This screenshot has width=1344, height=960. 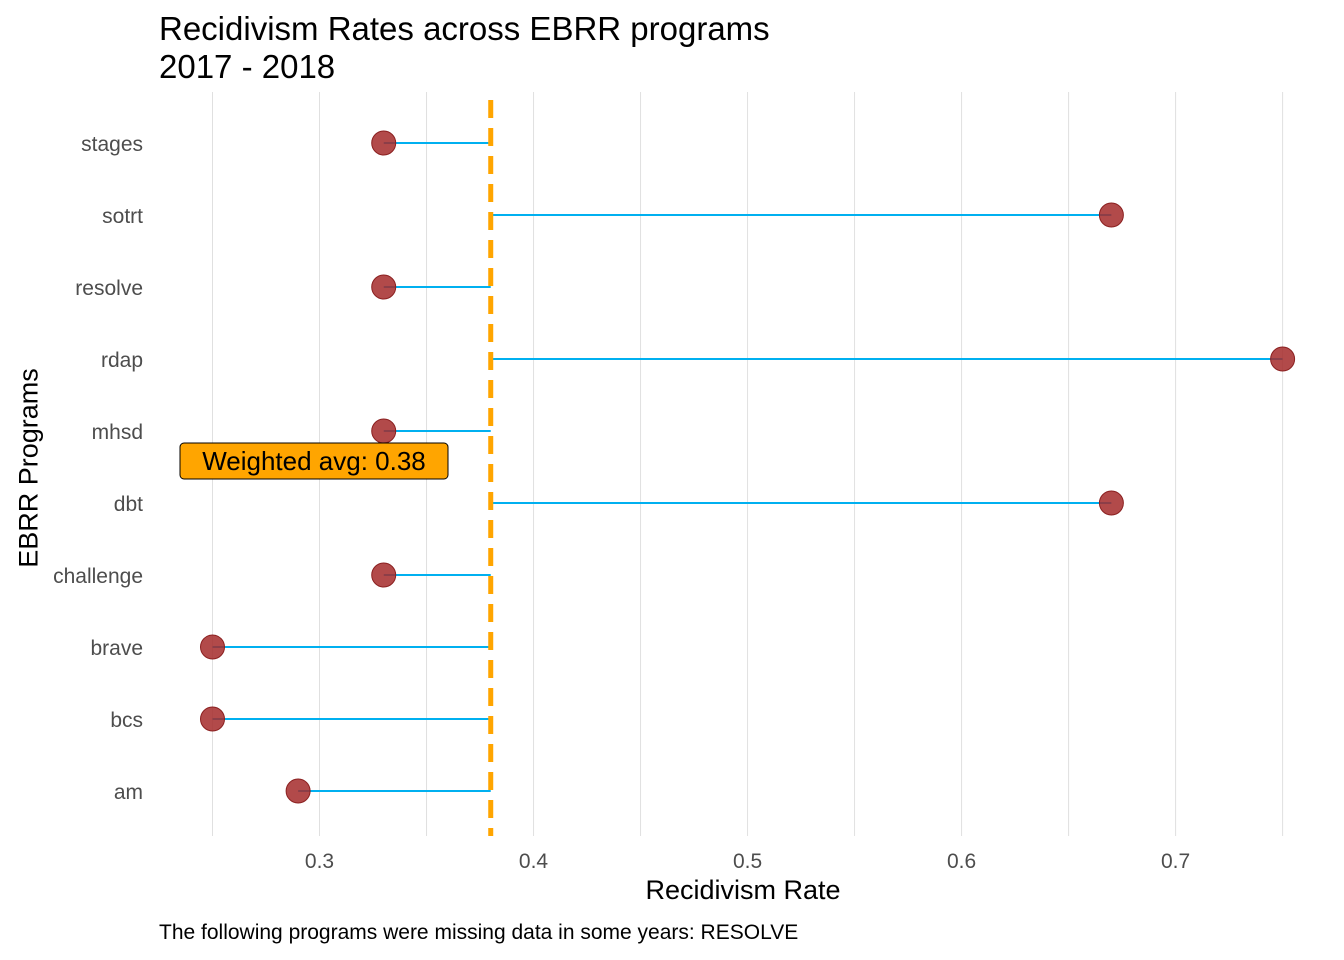 I want to click on x-tick-label: 0.5, so click(x=747, y=861).